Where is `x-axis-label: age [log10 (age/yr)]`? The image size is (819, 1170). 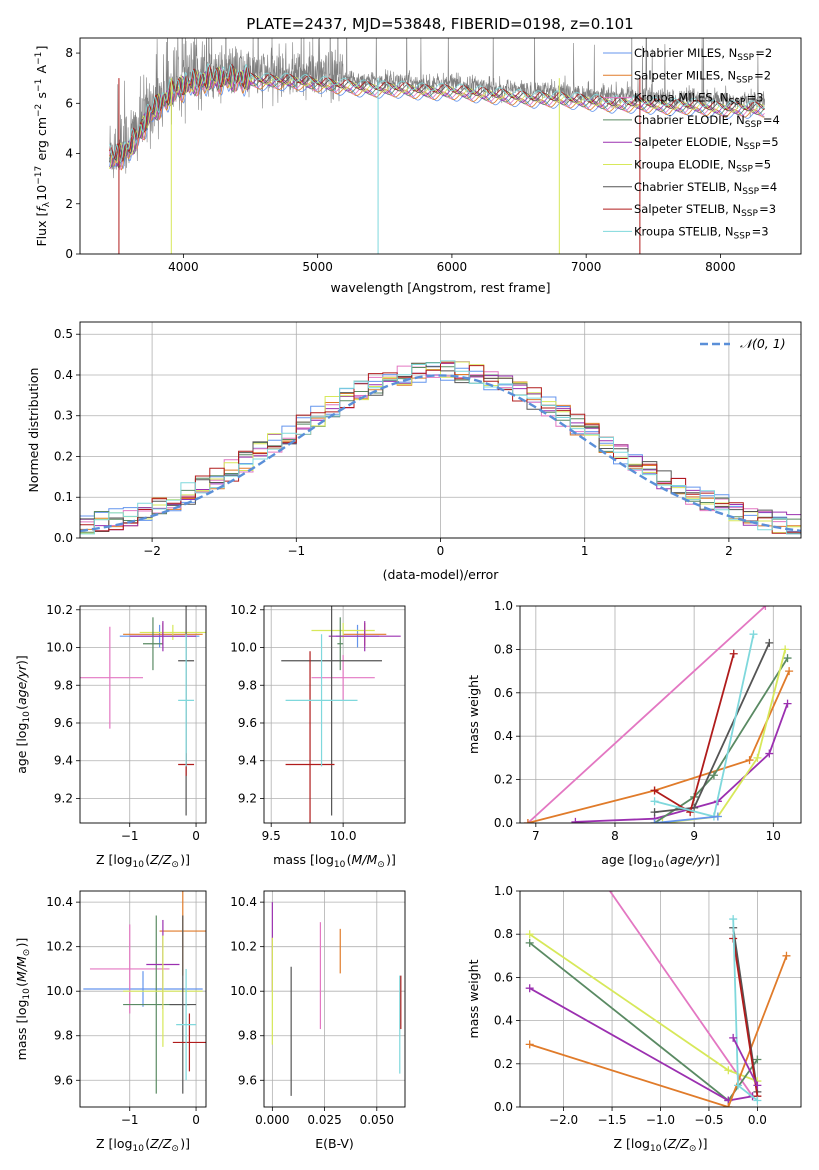
x-axis-label: age [log10 (age/yr)] is located at coordinates (660, 861).